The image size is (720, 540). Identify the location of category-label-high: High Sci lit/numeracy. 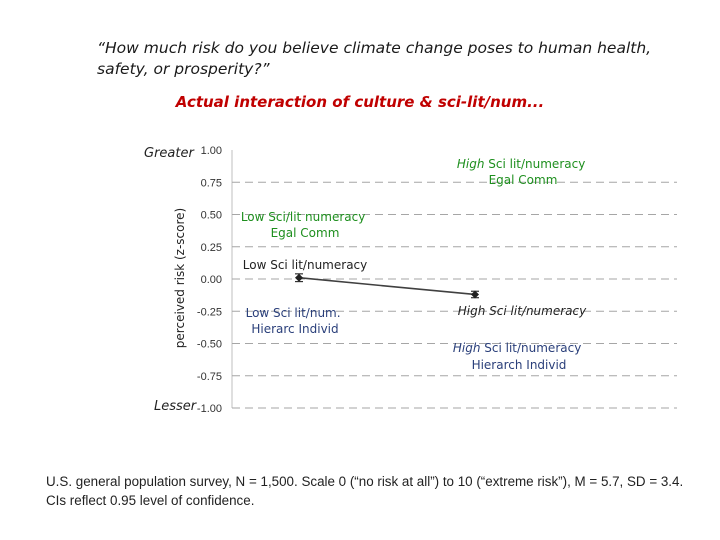
(522, 311).